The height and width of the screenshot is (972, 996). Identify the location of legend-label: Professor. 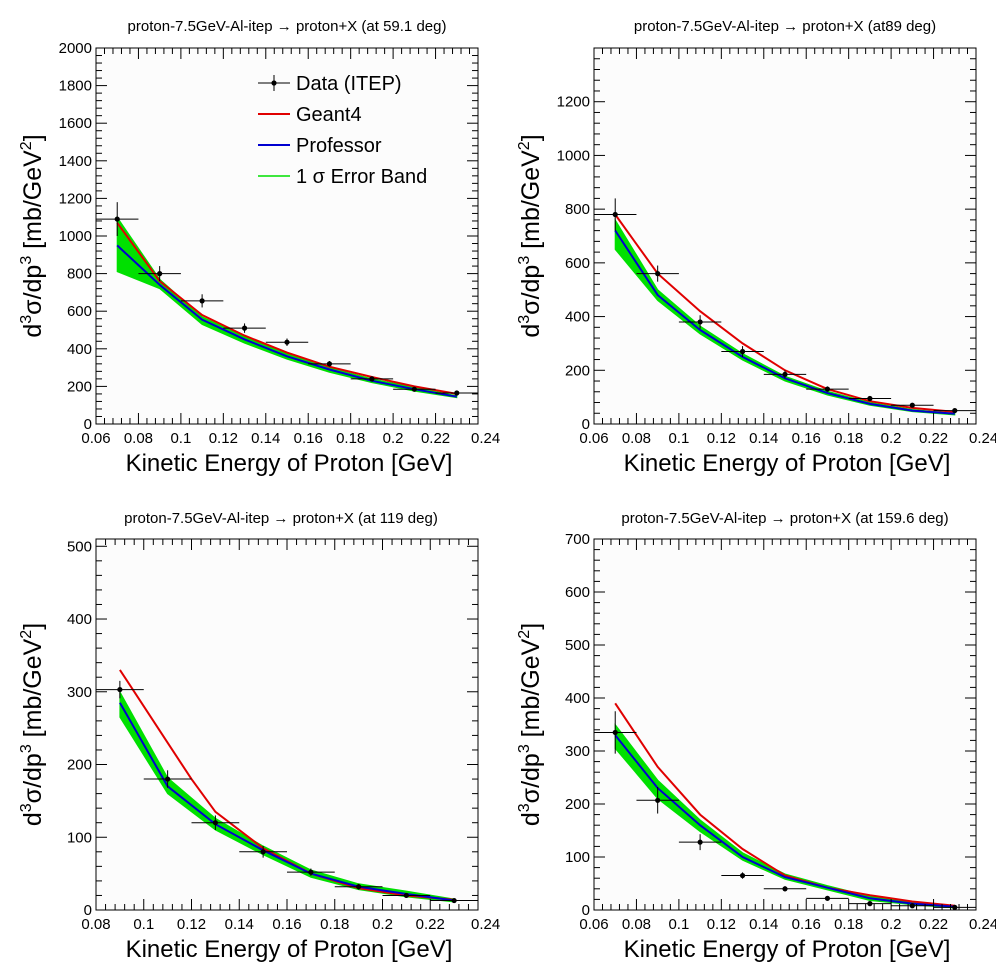
(339, 146).